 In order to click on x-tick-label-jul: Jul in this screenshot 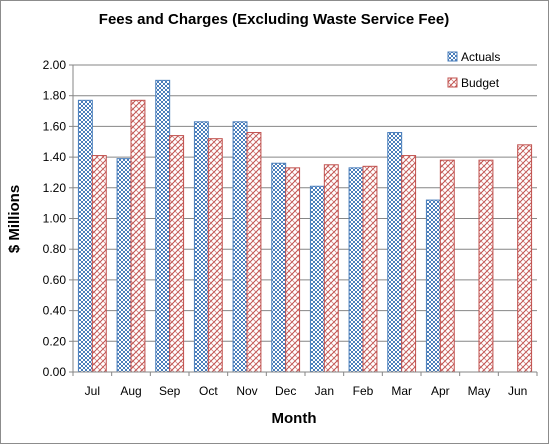, I will do `click(92, 391)`.